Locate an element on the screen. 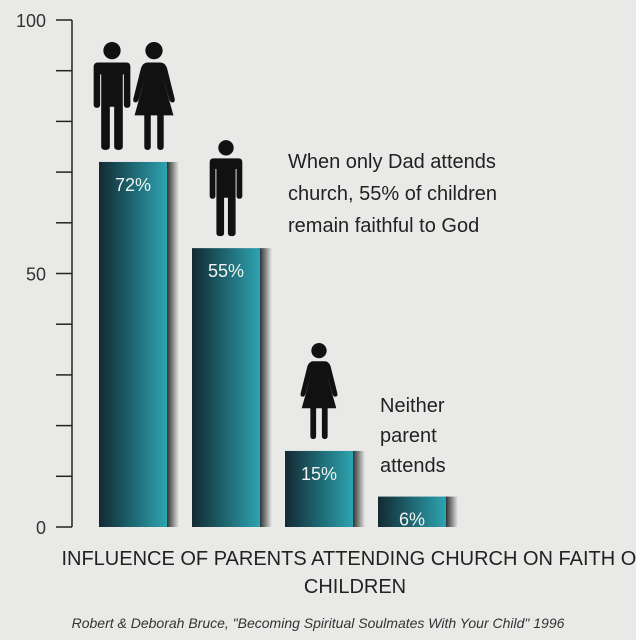 This screenshot has height=640, width=636. man-and-woman-icon is located at coordinates (134, 95).